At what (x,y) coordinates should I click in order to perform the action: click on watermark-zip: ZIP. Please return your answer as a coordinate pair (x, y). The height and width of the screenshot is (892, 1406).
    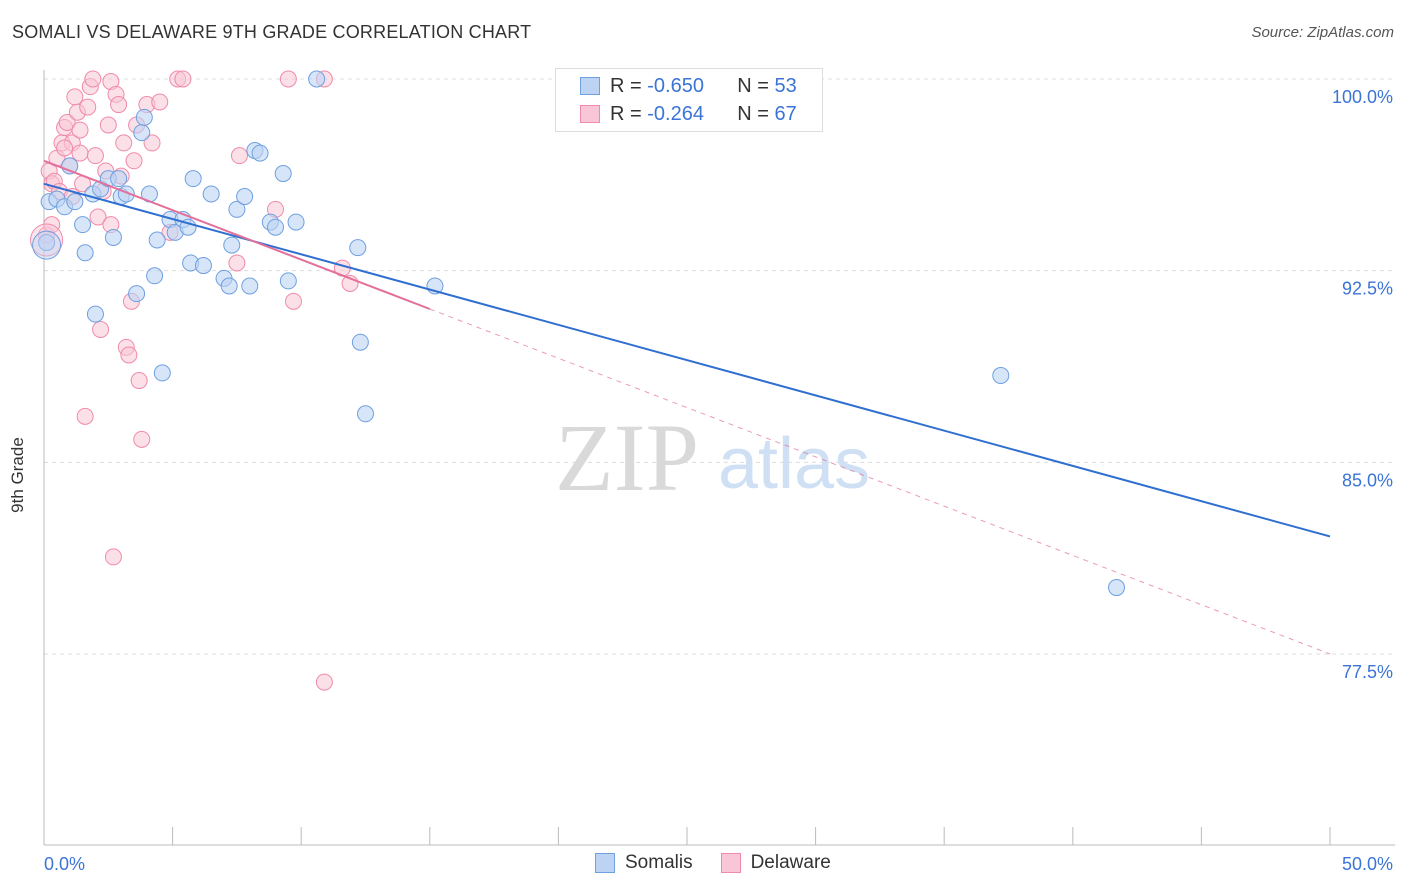
    Looking at the image, I should click on (627, 457).